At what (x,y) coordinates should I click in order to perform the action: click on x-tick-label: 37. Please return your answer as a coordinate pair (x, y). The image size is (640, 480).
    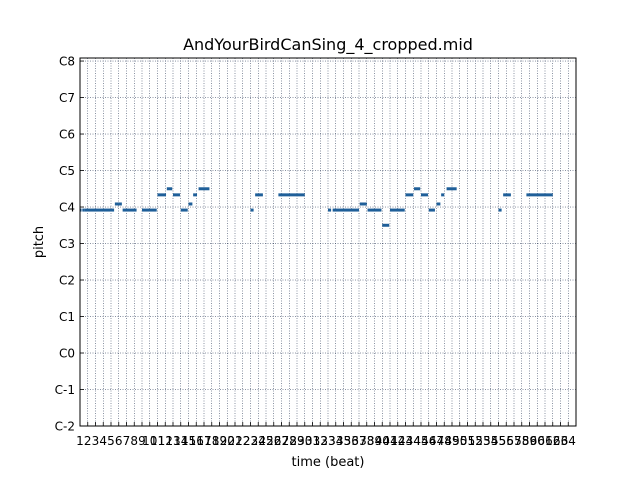
    Looking at the image, I should click on (358, 441).